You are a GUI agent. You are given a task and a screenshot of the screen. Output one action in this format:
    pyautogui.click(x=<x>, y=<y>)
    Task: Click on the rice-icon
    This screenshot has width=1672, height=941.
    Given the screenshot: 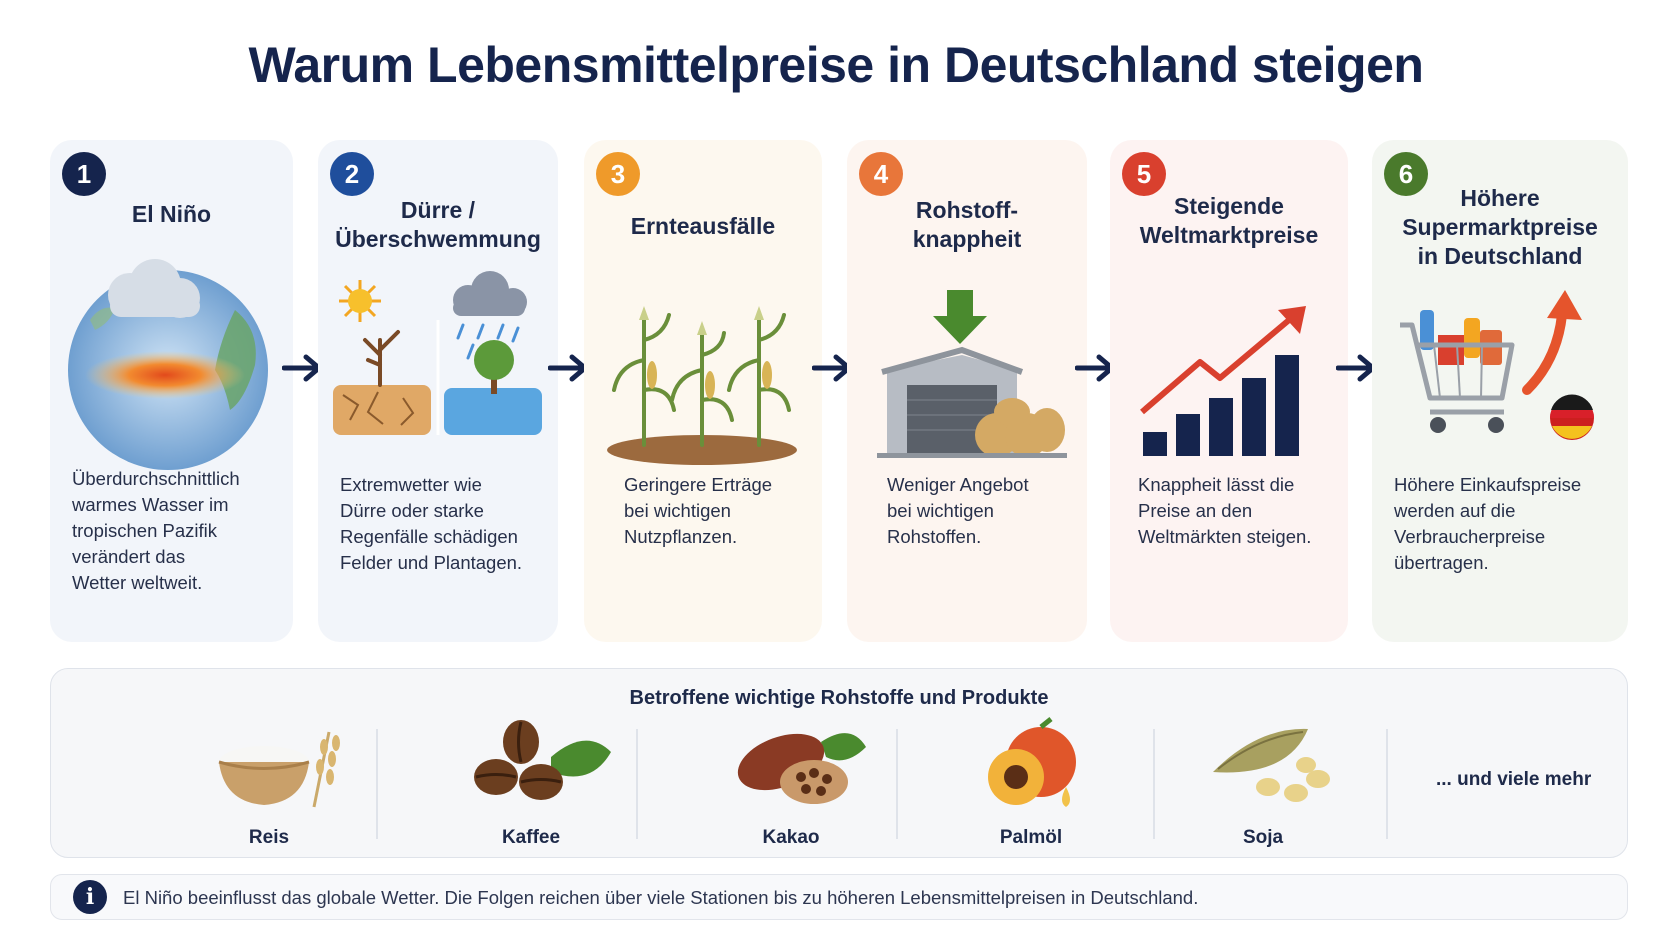 What is the action you would take?
    pyautogui.click(x=279, y=769)
    